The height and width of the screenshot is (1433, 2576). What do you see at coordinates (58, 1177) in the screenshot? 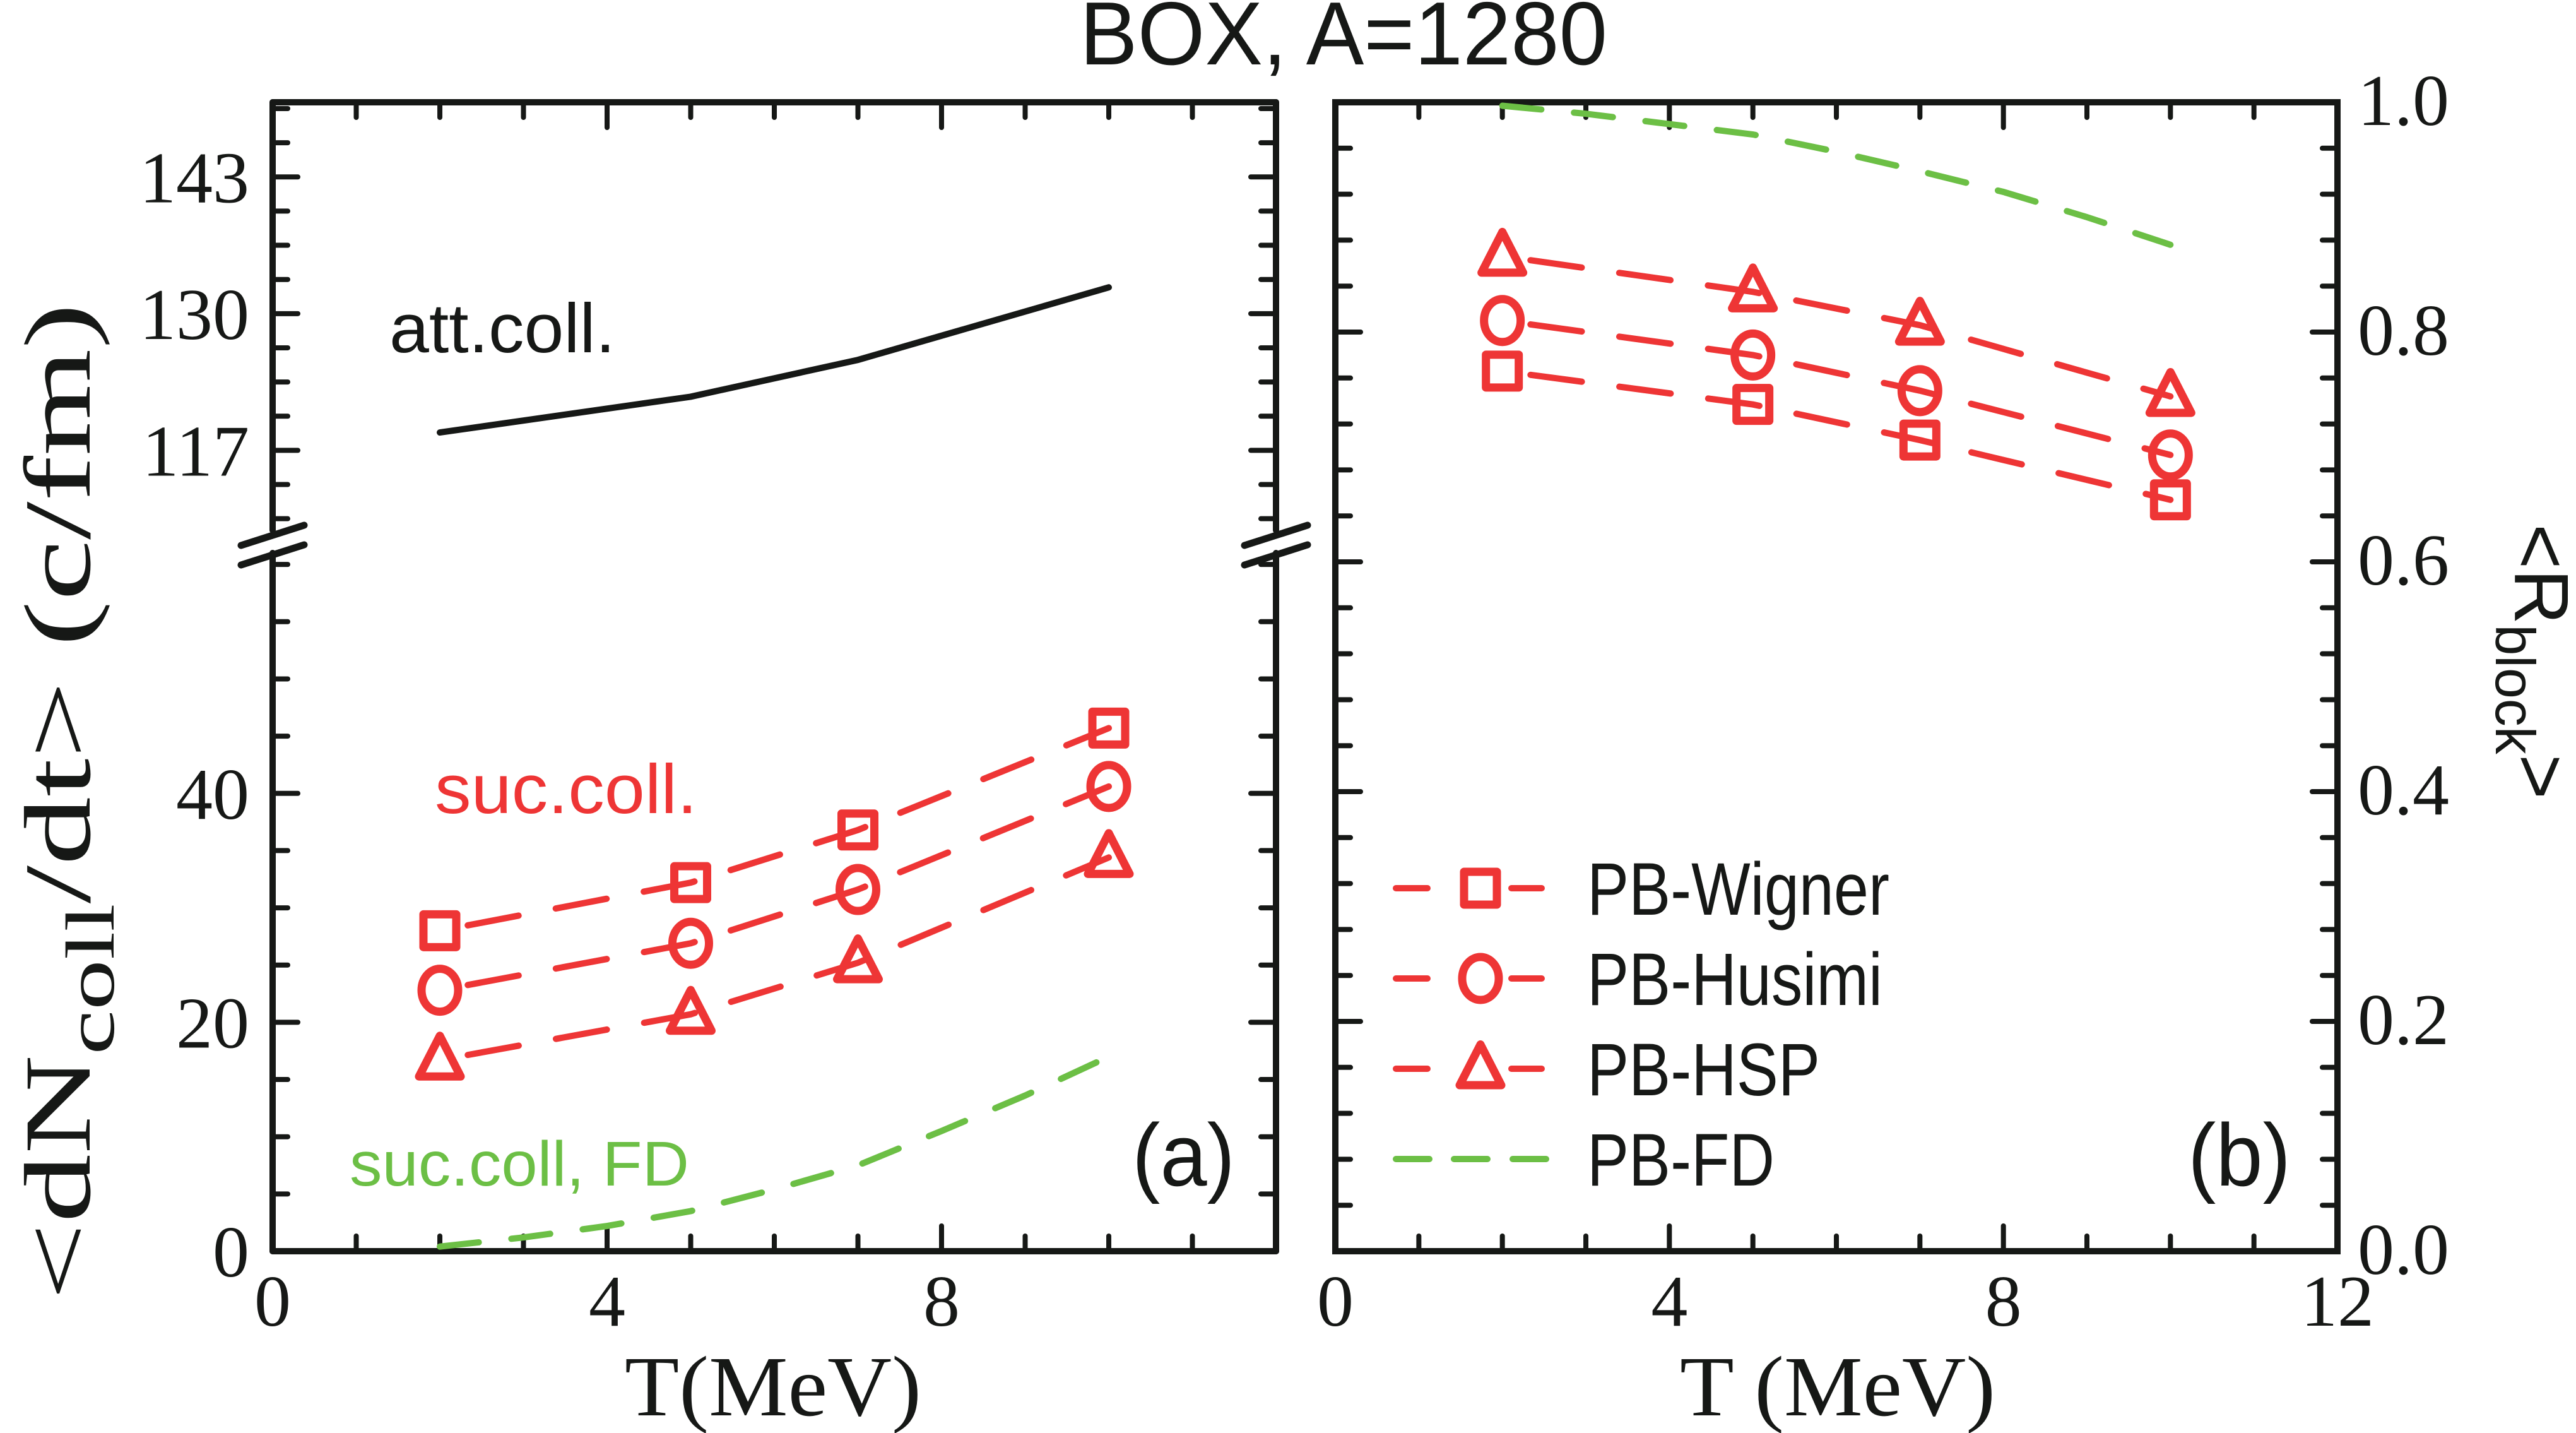
I see `y-axis-label-a-main: <dN` at bounding box center [58, 1177].